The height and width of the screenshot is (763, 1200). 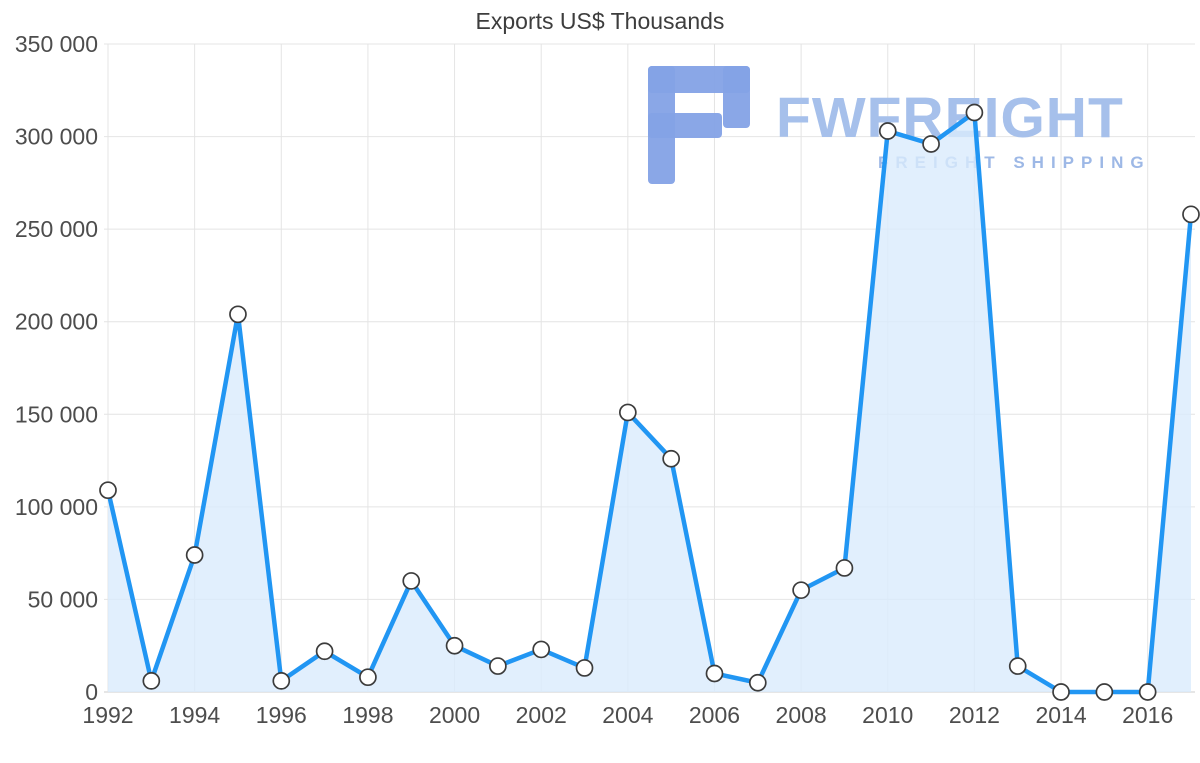 I want to click on svg-text: 0, so click(x=91, y=692).